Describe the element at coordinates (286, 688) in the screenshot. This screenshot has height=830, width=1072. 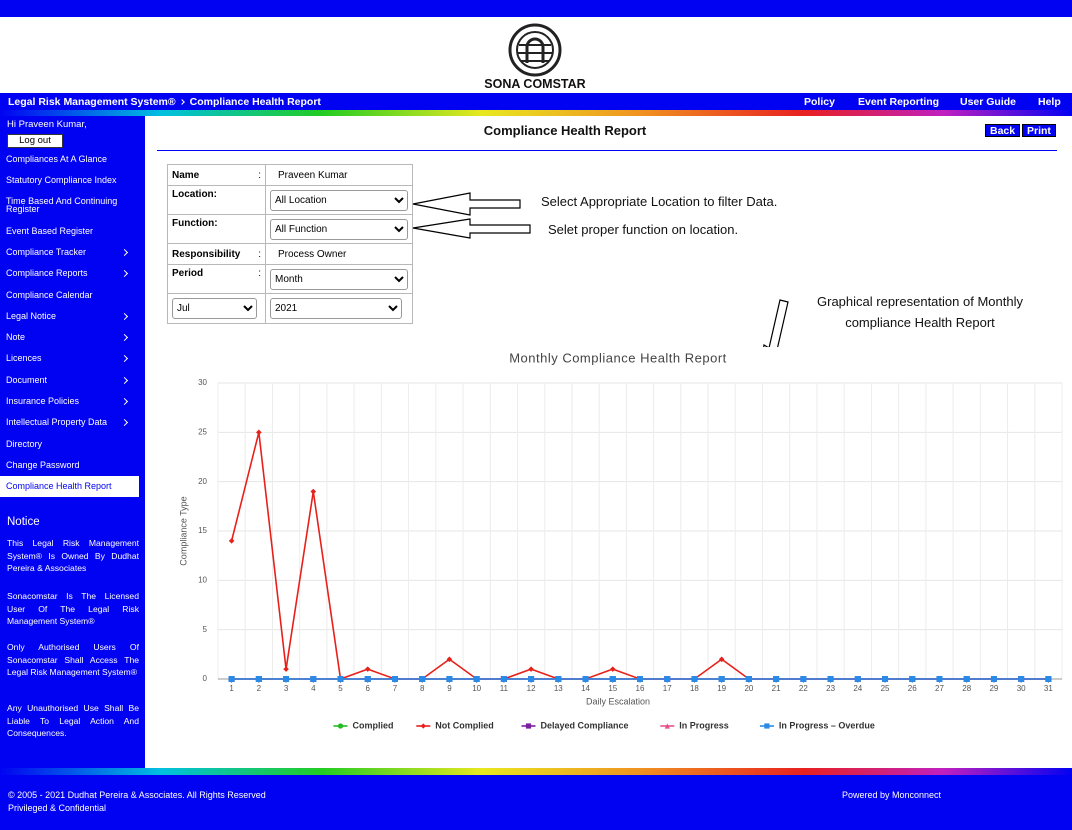
I see `x-tick-label: 3` at that location.